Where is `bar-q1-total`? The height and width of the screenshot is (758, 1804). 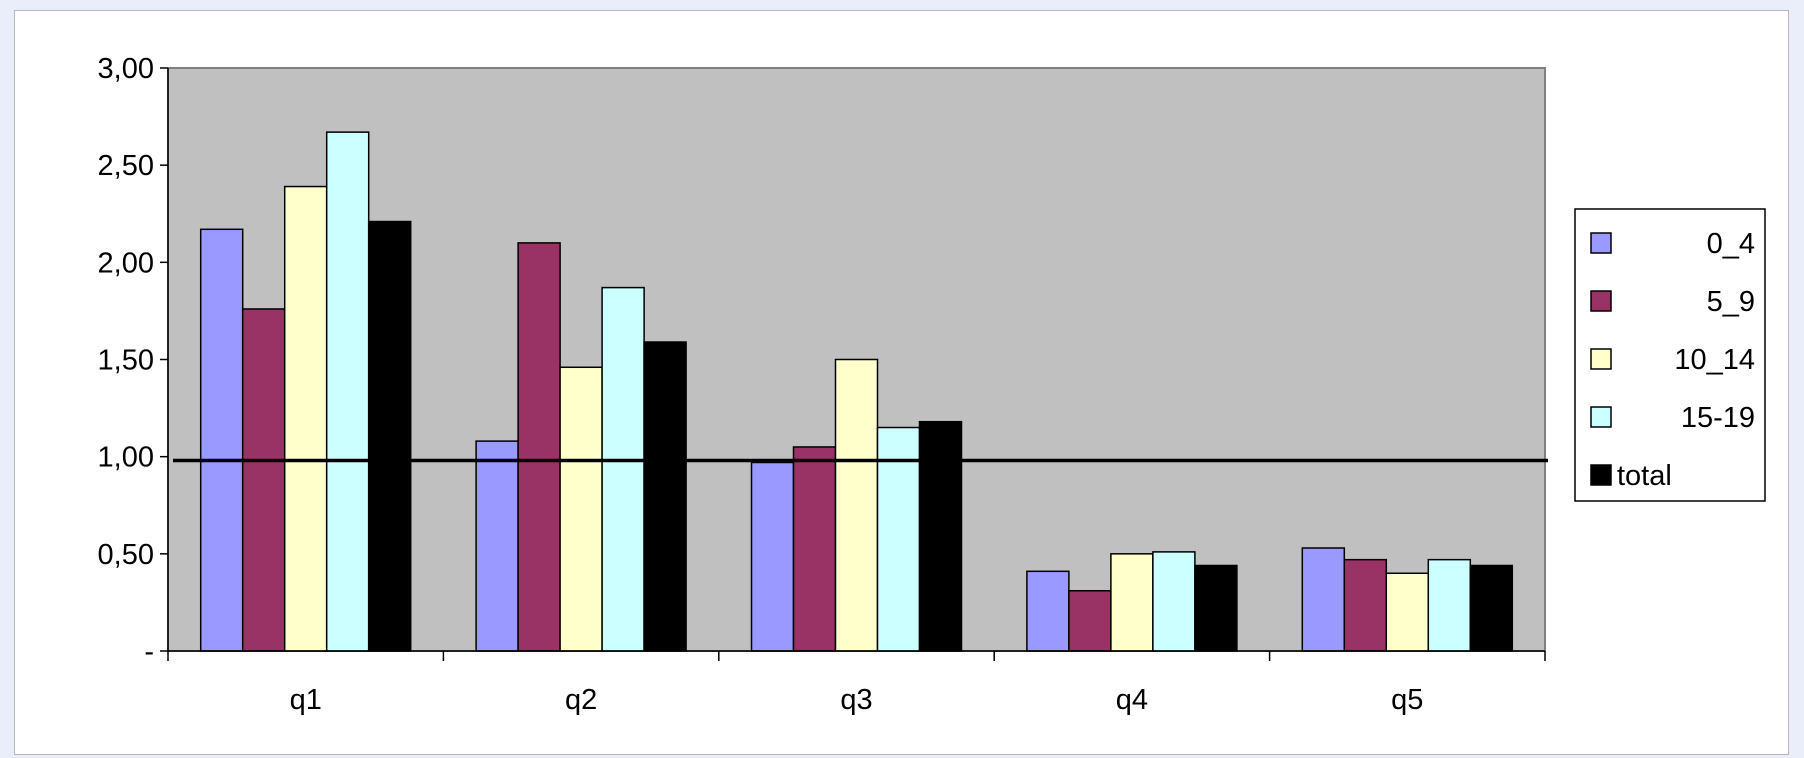
bar-q1-total is located at coordinates (389, 436).